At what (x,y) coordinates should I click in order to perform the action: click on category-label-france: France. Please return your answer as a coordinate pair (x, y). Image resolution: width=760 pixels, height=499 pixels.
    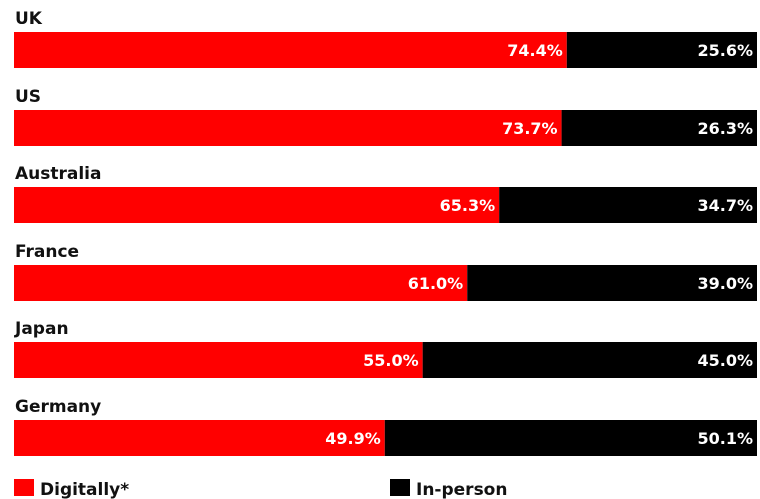
    Looking at the image, I should click on (47, 252).